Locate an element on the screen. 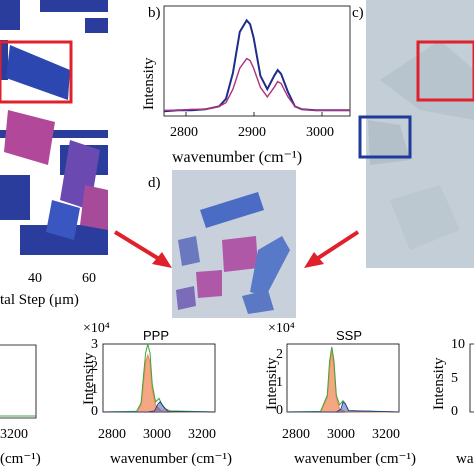 Image resolution: width=474 pixels, height=474 pixels. f-series-2-area is located at coordinates (159, 406).